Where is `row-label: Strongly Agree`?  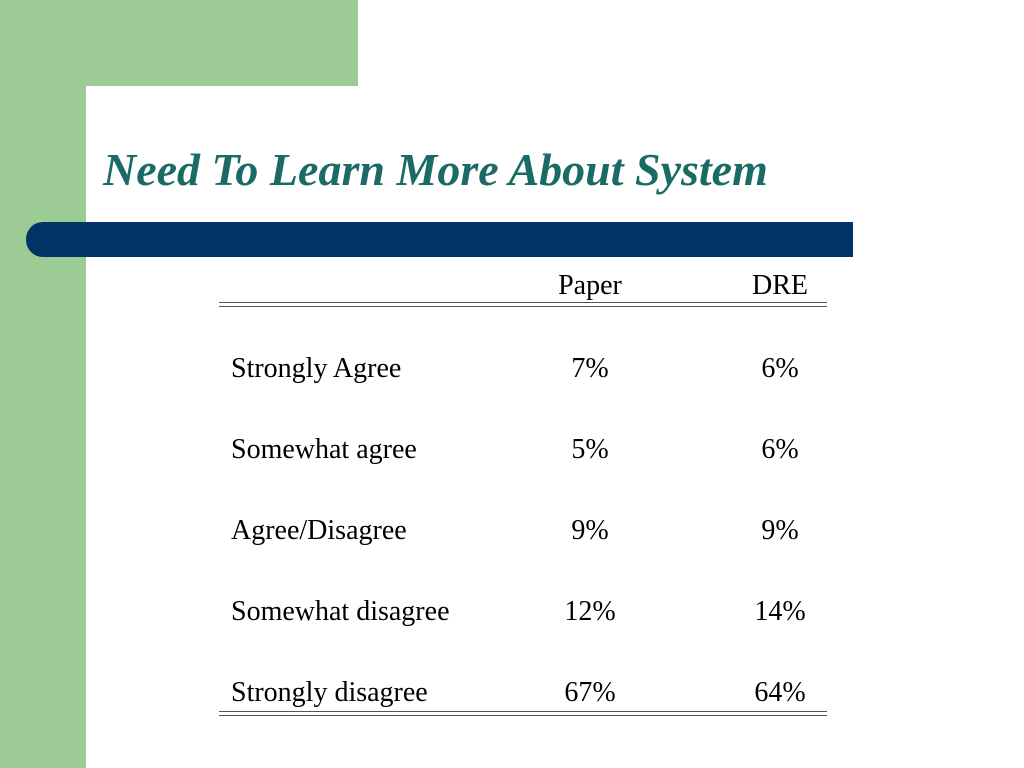
row-label: Strongly Agree is located at coordinates (316, 368).